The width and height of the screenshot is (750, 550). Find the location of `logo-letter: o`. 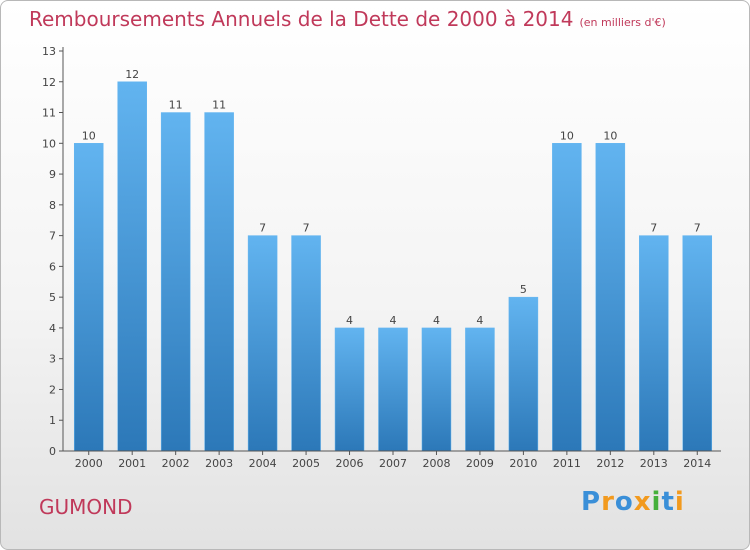

logo-letter: o is located at coordinates (624, 502).